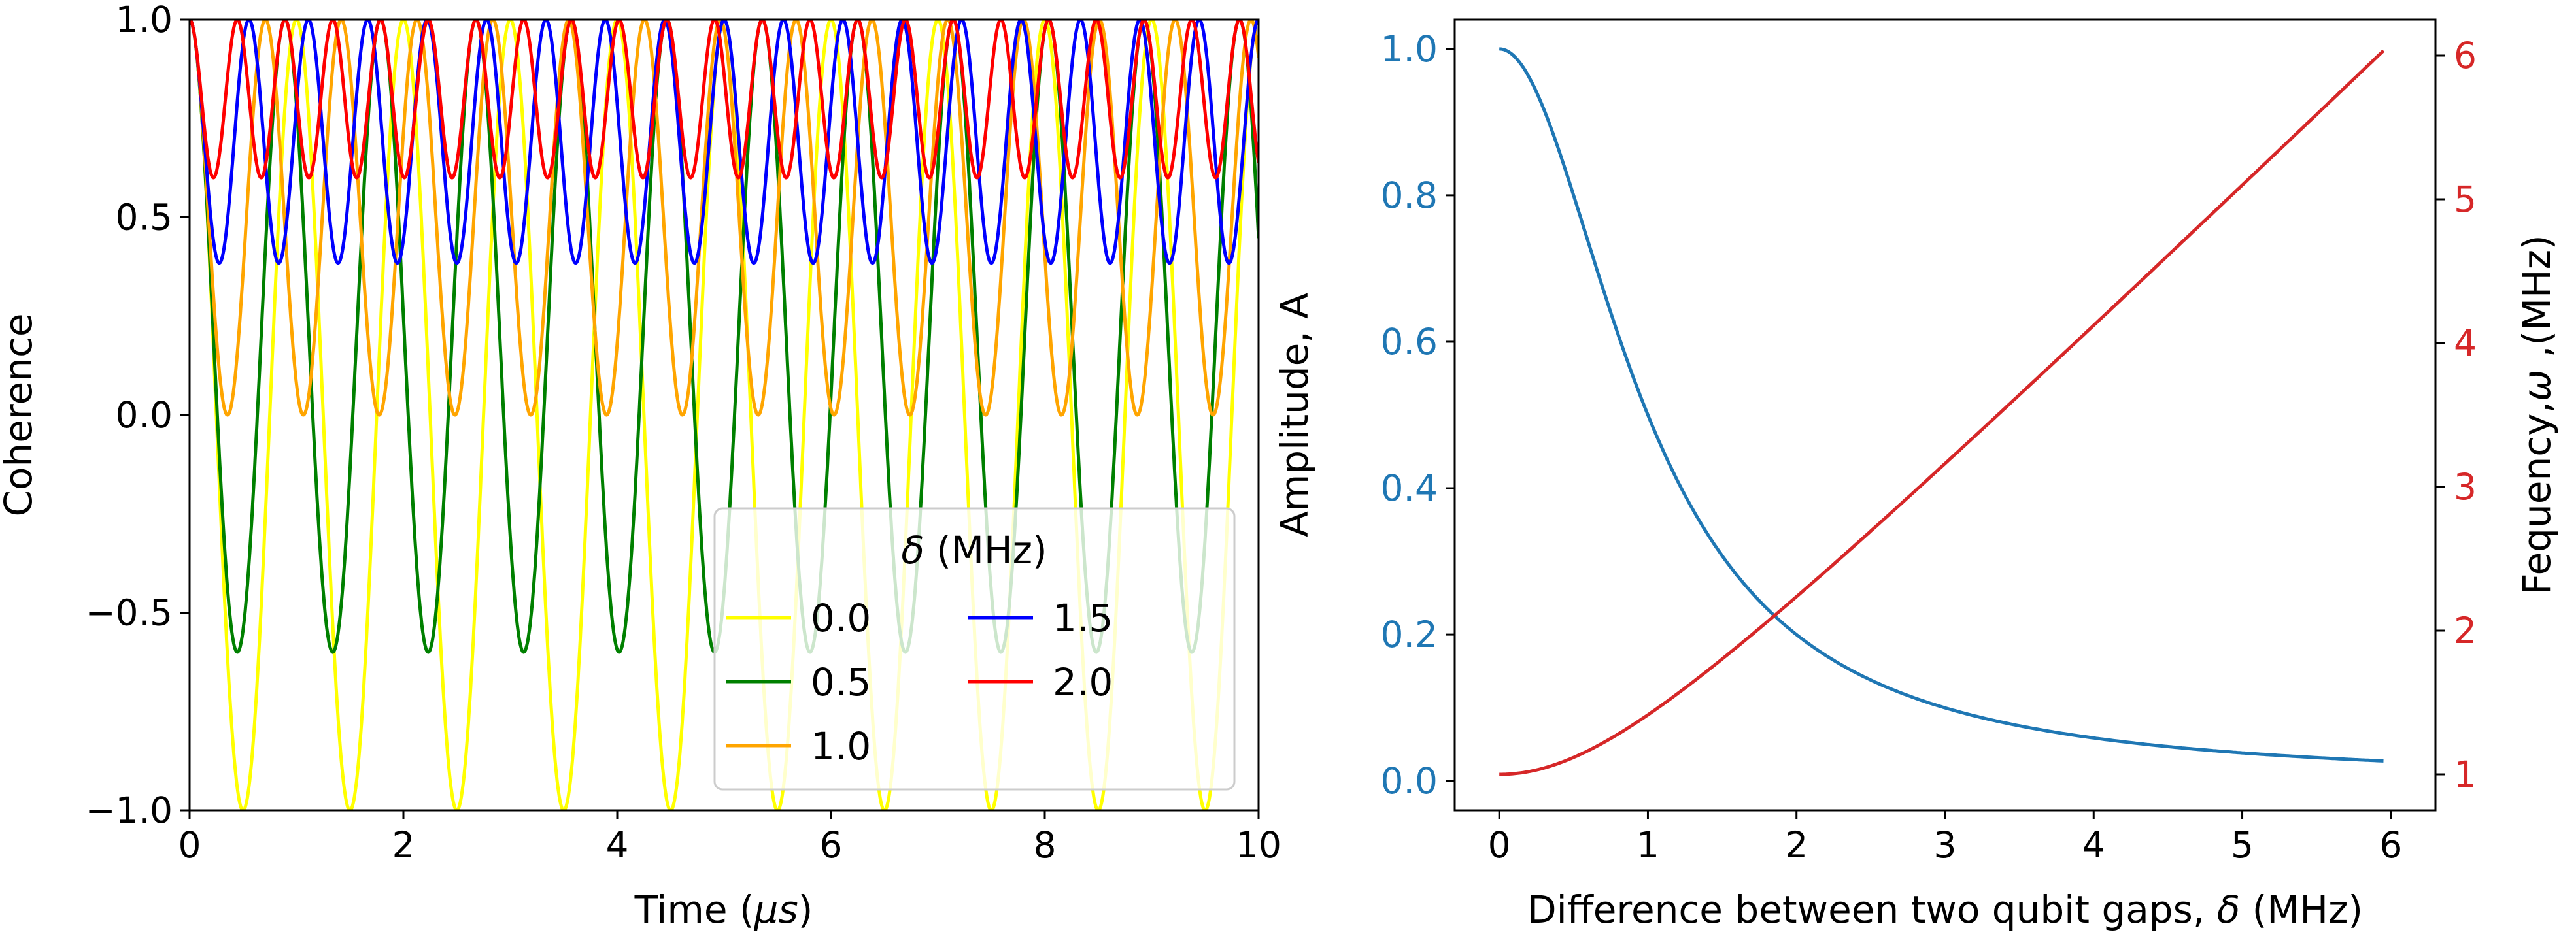 The image size is (2576, 943). What do you see at coordinates (1294, 415) in the screenshot?
I see `amplitude-axis-title: Amplitude, A` at bounding box center [1294, 415].